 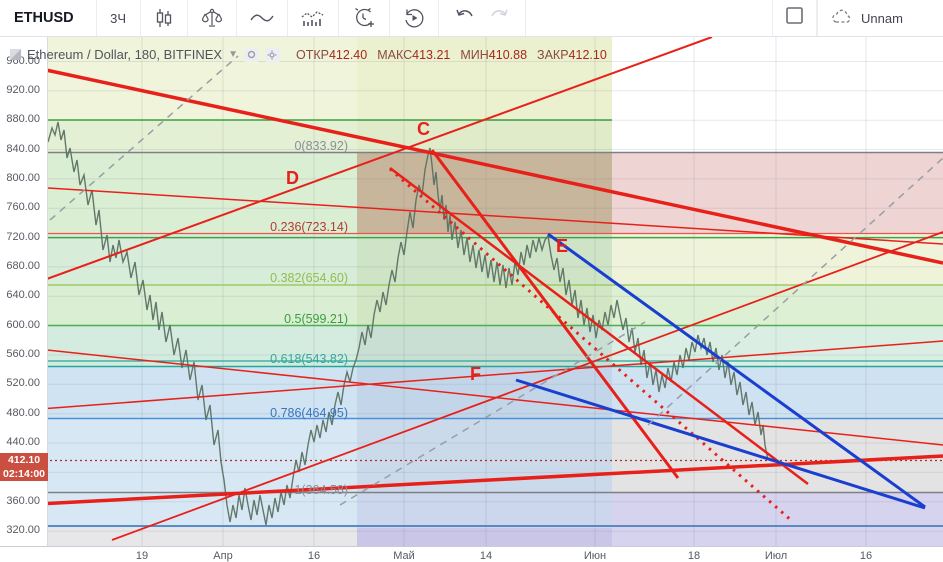 I want to click on cloud-layout-button: Unnam, so click(x=880, y=18).